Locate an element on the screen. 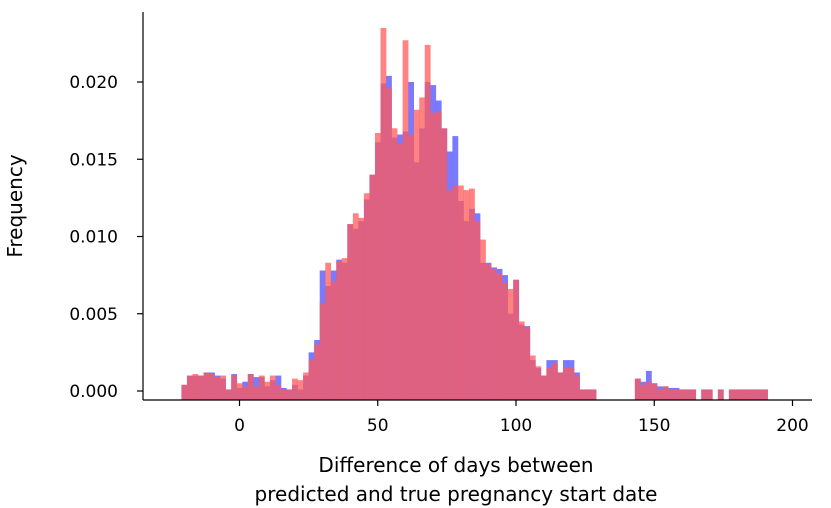 This screenshot has width=831, height=508. y-tick-label: 0.010 is located at coordinates (93, 238).